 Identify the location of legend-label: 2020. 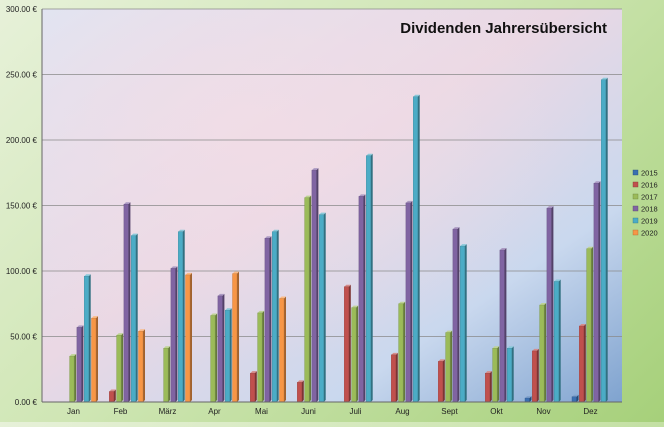
(649, 233).